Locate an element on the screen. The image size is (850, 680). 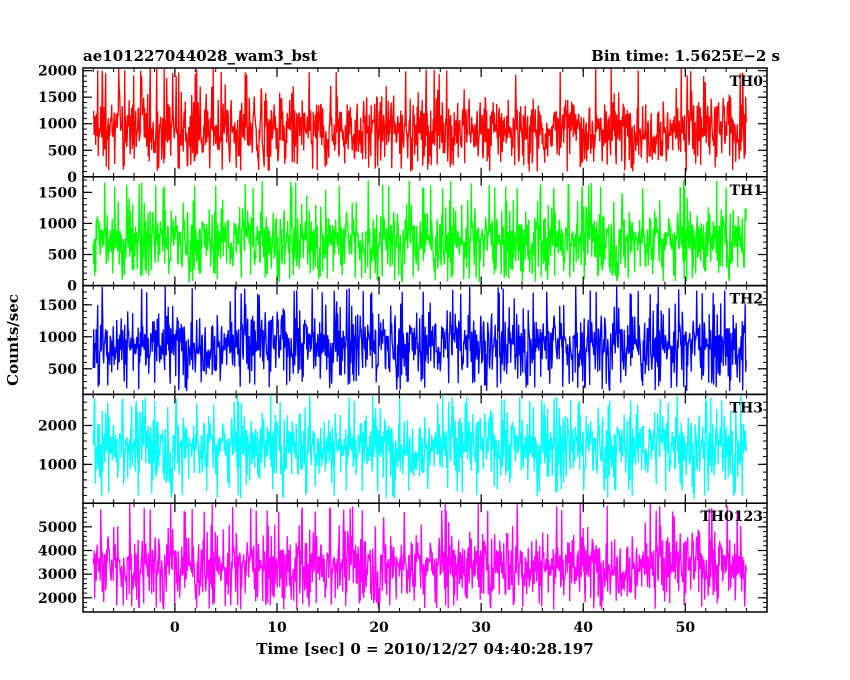
y-axis-label: Counts/sec is located at coordinates (13, 340).